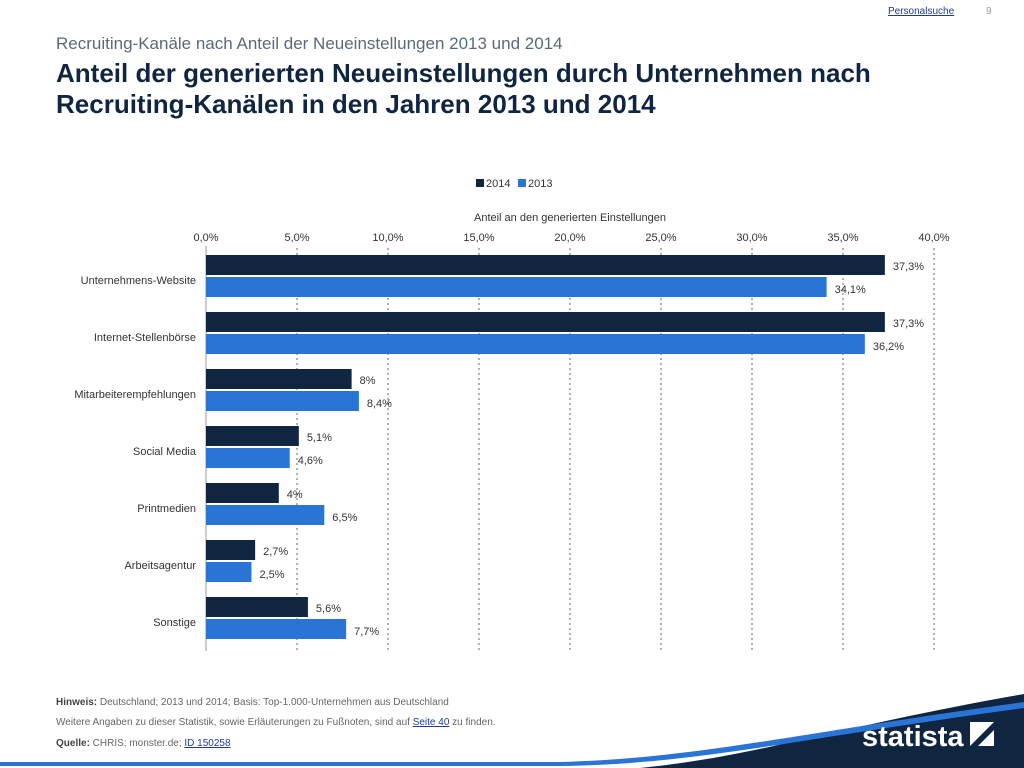  Describe the element at coordinates (498, 184) in the screenshot. I see `legend-label-2014: 2014` at that location.